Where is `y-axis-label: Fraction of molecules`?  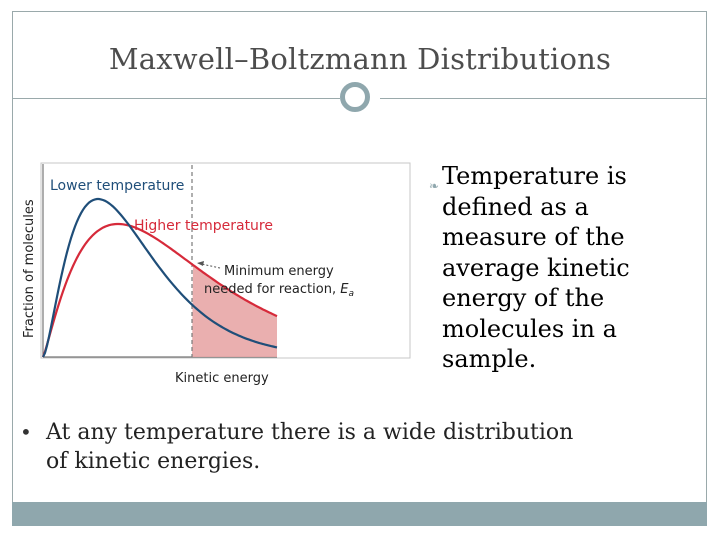
y-axis-label: Fraction of molecules is located at coordinates (29, 268).